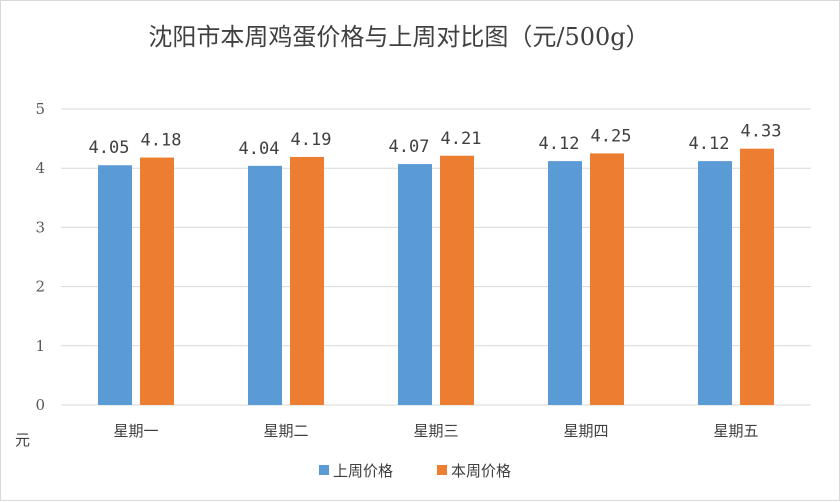 Image resolution: width=840 pixels, height=502 pixels. What do you see at coordinates (40, 227) in the screenshot?
I see `y-tick-label: 3` at bounding box center [40, 227].